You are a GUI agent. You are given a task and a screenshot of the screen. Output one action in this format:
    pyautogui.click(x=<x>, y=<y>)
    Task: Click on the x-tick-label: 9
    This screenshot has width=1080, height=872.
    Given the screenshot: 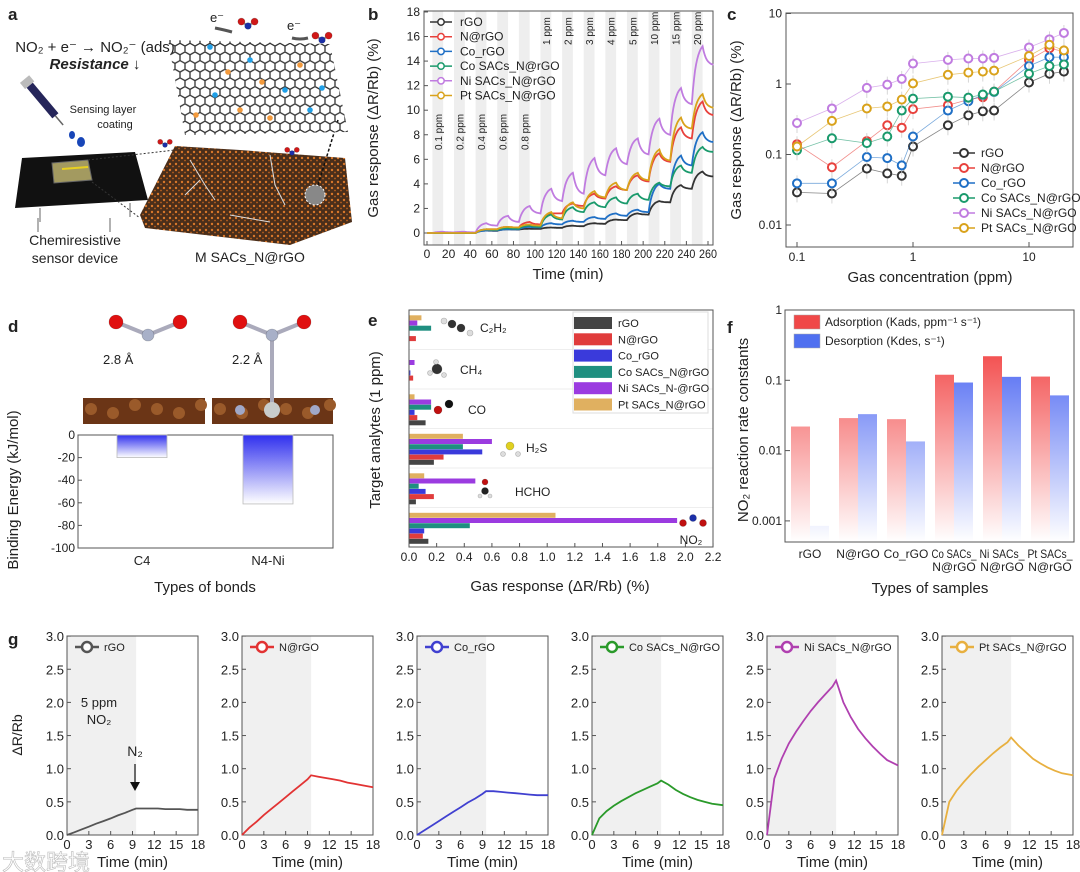 What is the action you would take?
    pyautogui.click(x=482, y=844)
    